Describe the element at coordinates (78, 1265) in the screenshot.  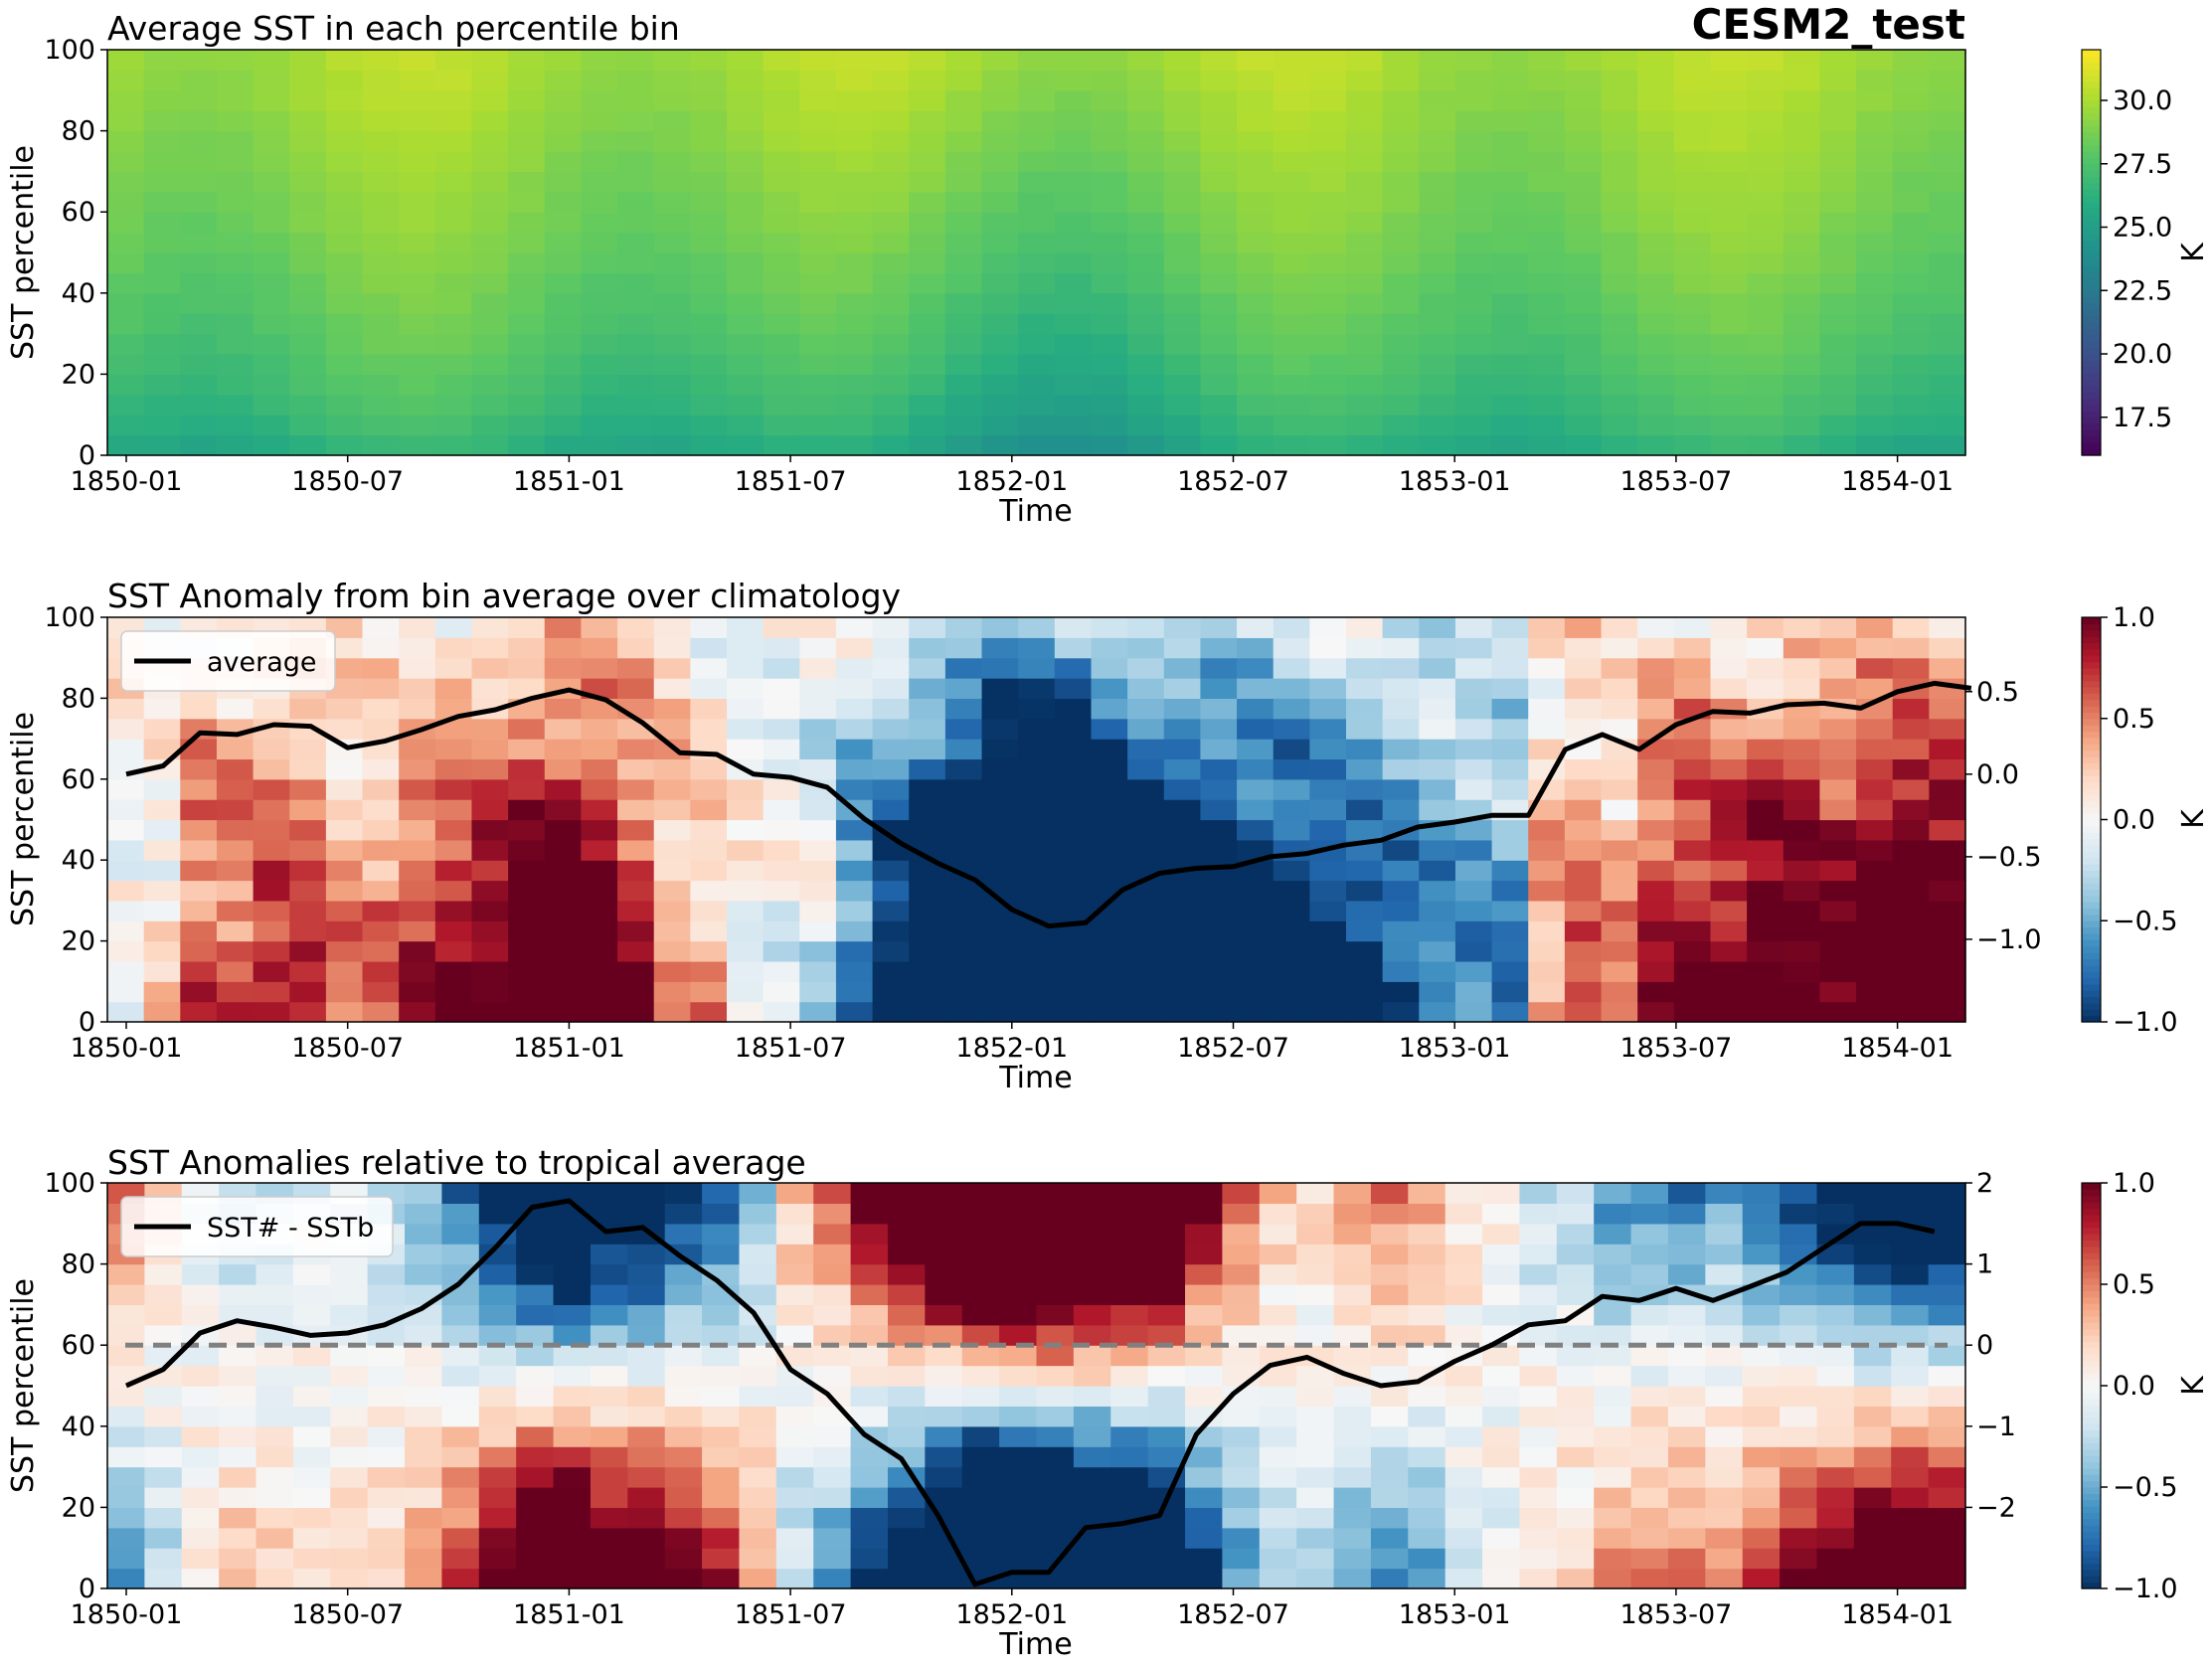
I see `y-tick-label: 80` at that location.